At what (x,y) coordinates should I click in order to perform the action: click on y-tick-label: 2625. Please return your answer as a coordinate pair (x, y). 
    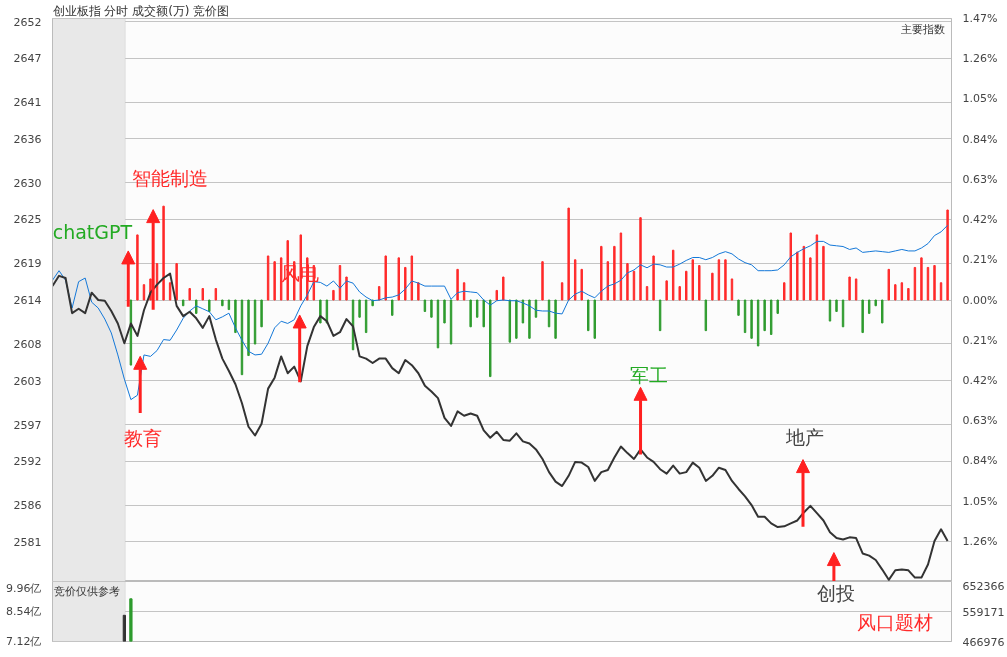
    Looking at the image, I should click on (27, 220).